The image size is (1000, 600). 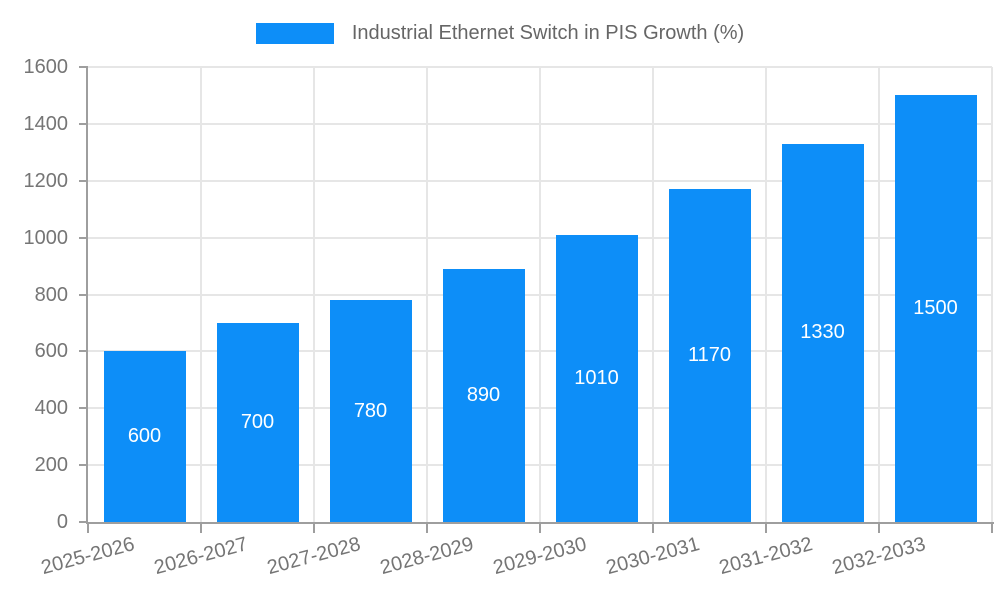 What do you see at coordinates (51, 465) in the screenshot?
I see `y-tick-label: 200` at bounding box center [51, 465].